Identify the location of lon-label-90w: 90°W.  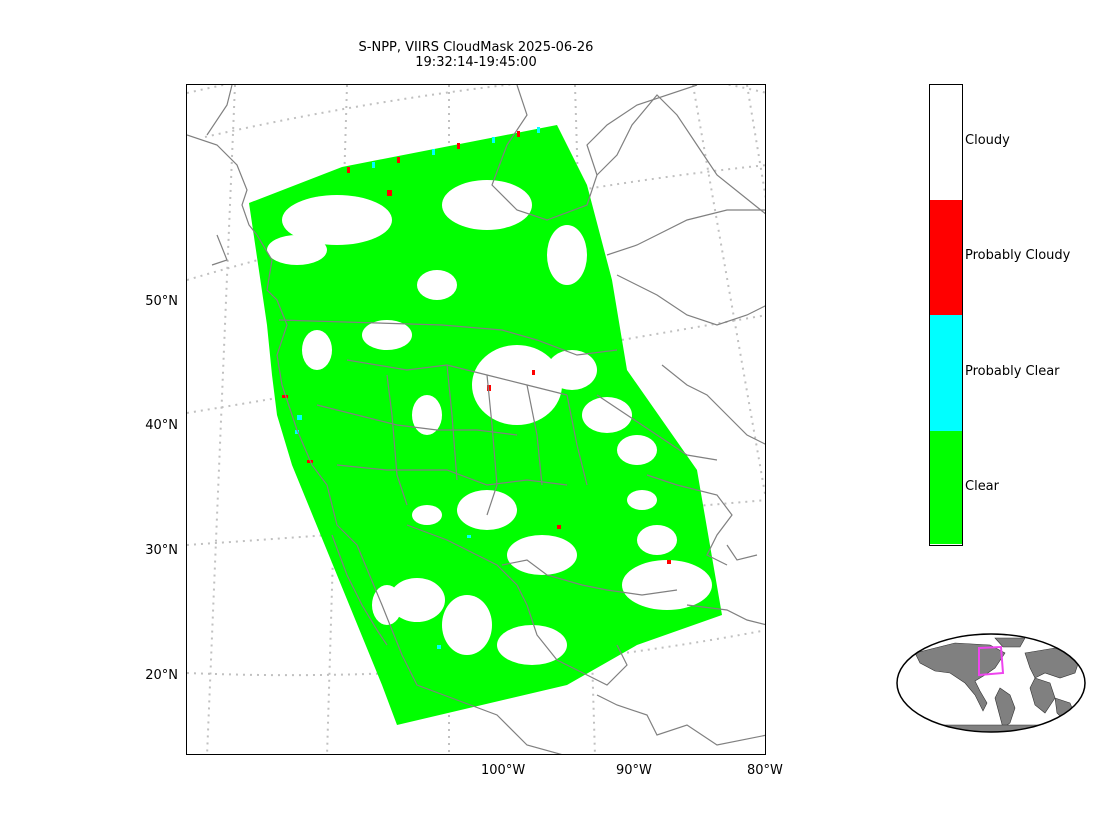
(634, 770).